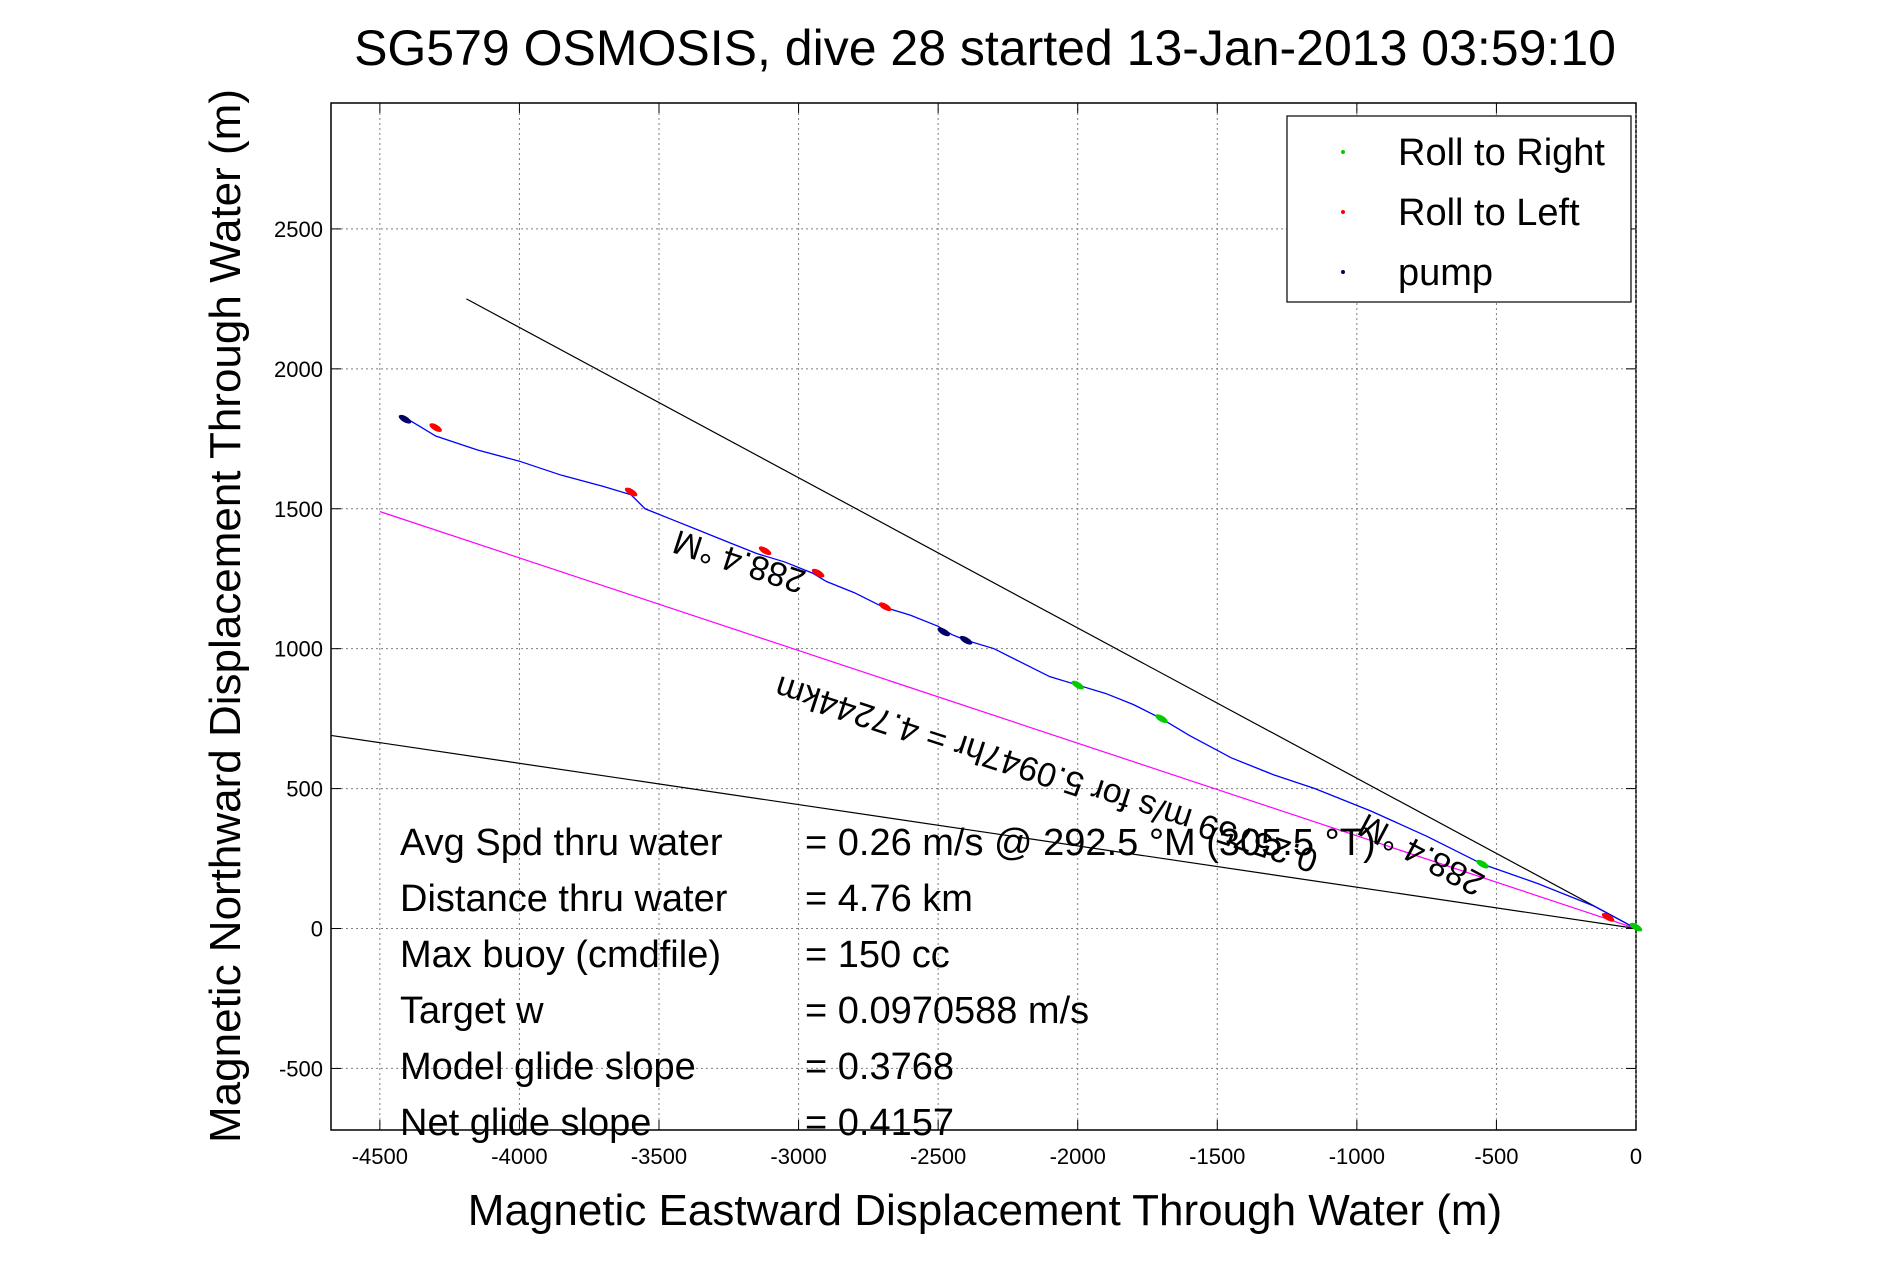 This screenshot has height=1262, width=1891. I want to click on legend: Roll to Right Roll to Left pump, so click(1459, 209).